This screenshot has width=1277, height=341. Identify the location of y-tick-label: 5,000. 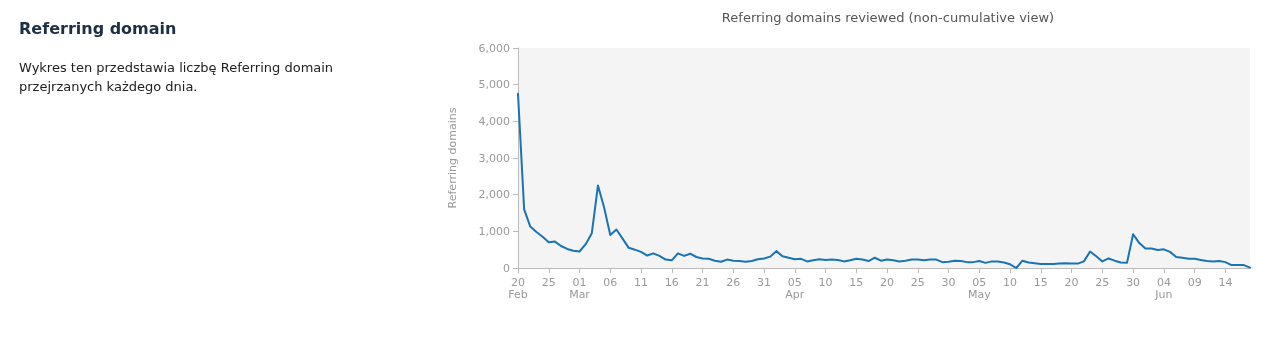
(494, 85).